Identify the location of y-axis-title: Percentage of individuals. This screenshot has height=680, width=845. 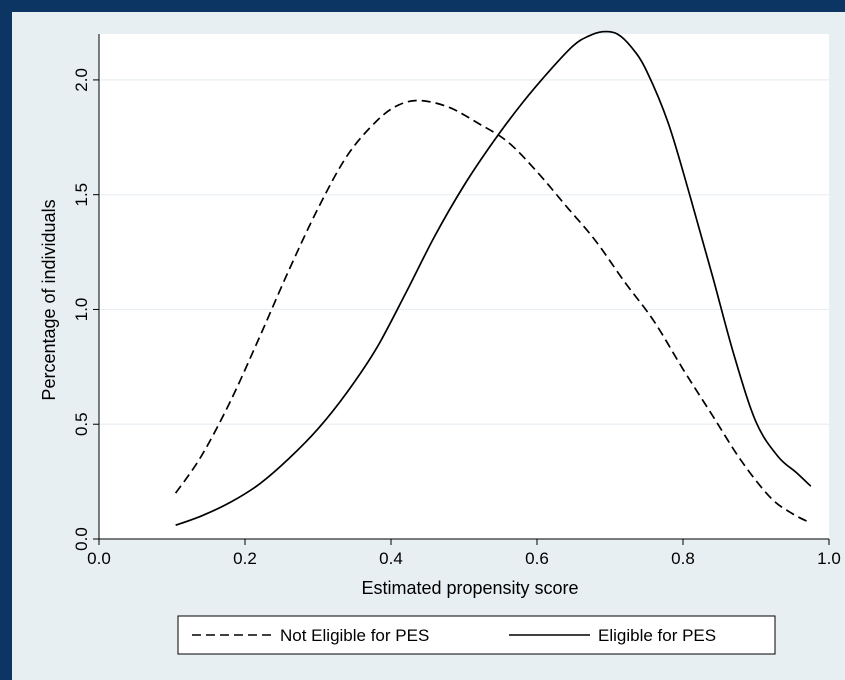
(49, 299).